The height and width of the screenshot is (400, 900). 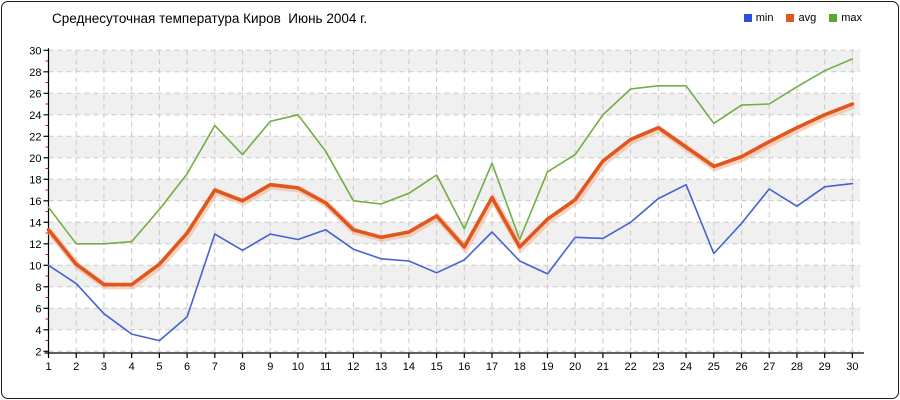 I want to click on legend-label-max: max, so click(x=851, y=18).